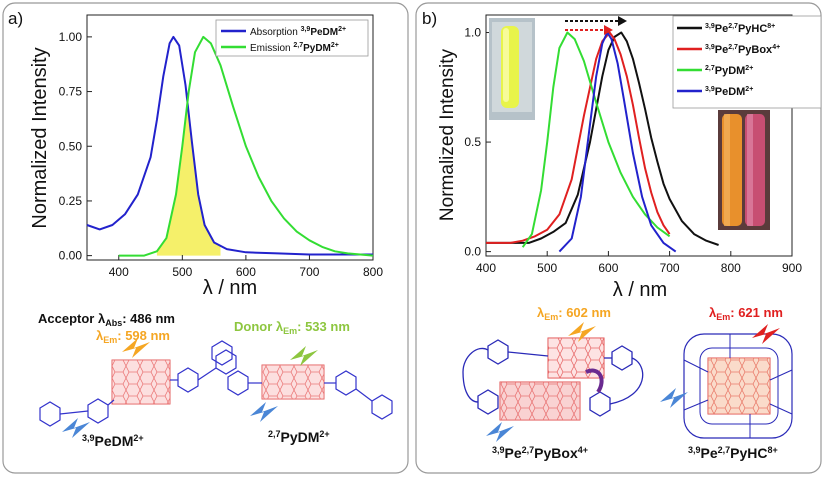  Describe the element at coordinates (447, 134) in the screenshot. I see `chart-b-ylabel: Normalized Intensity` at that location.